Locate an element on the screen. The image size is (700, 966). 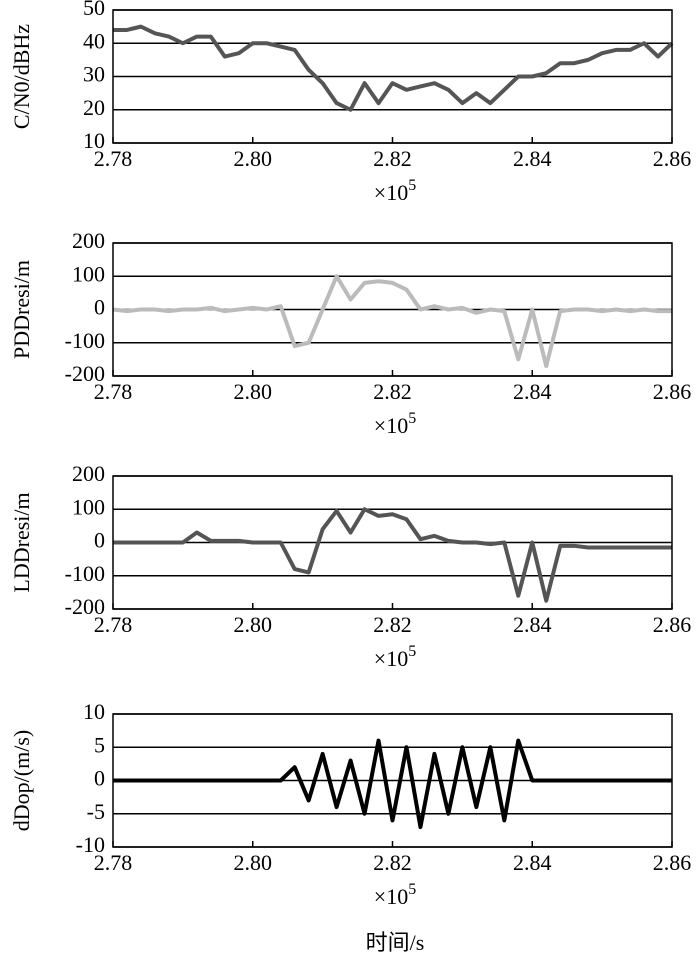
y-tick-label: -10 is located at coordinates (90, 844).